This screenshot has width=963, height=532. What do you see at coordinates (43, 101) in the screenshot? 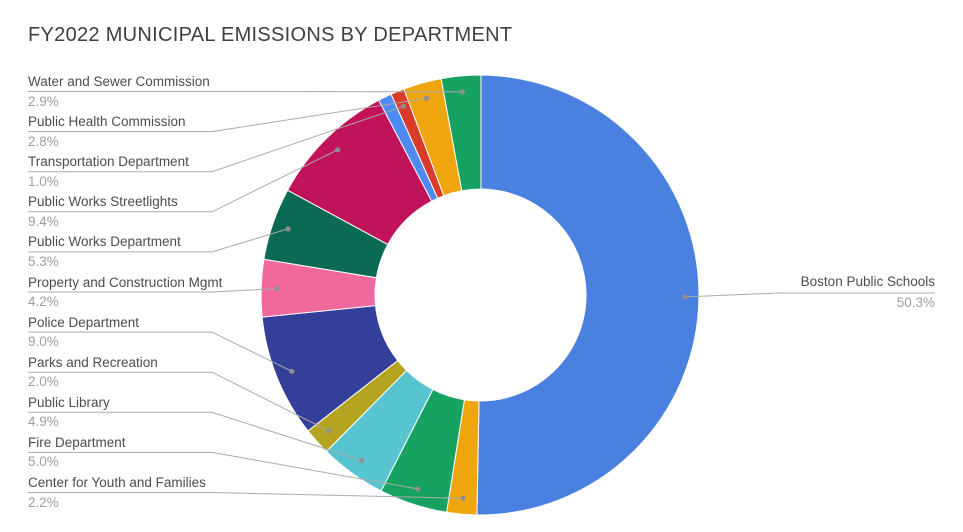
I see `slice-label-value: 2.9%` at bounding box center [43, 101].